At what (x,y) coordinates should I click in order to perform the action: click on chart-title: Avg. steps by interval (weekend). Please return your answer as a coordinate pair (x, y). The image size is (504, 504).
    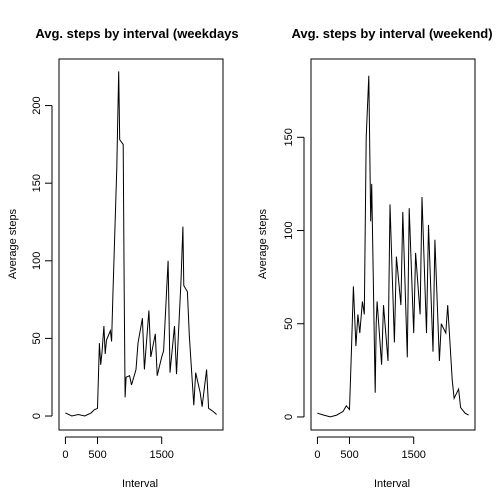
    Looking at the image, I should click on (391, 33).